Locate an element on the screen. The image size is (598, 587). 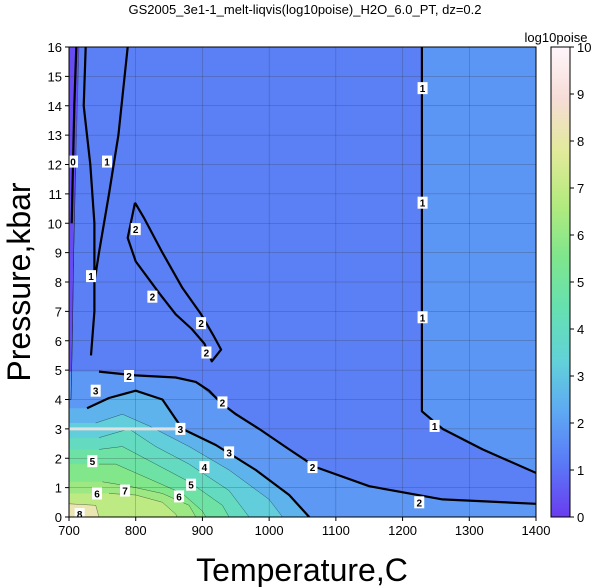
colorbar-tick-label: 9 is located at coordinates (580, 94).